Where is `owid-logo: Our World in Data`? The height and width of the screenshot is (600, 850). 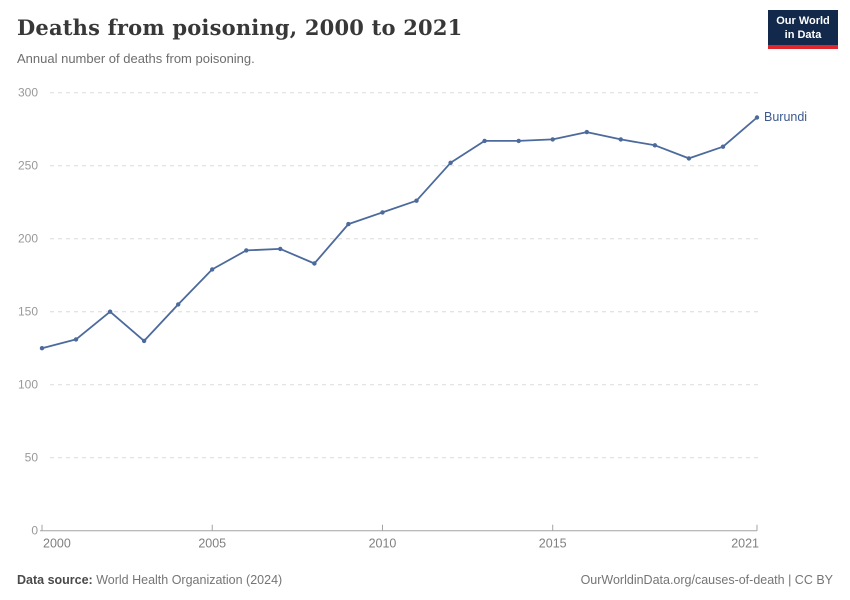
owid-logo: Our World in Data is located at coordinates (803, 29).